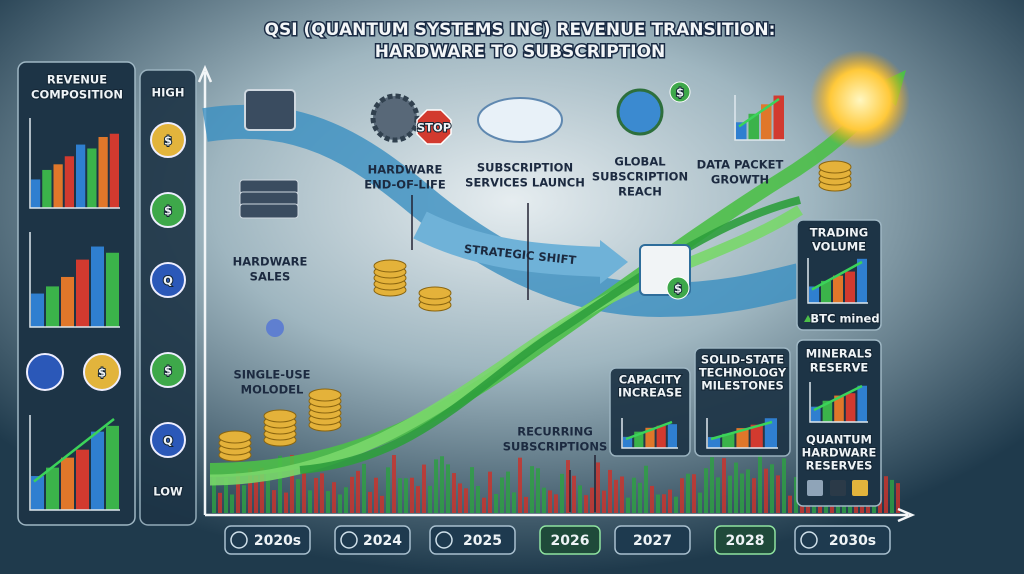 This screenshot has height=574, width=1024. What do you see at coordinates (272, 390) in the screenshot?
I see `stage-label: MOLODEL` at bounding box center [272, 390].